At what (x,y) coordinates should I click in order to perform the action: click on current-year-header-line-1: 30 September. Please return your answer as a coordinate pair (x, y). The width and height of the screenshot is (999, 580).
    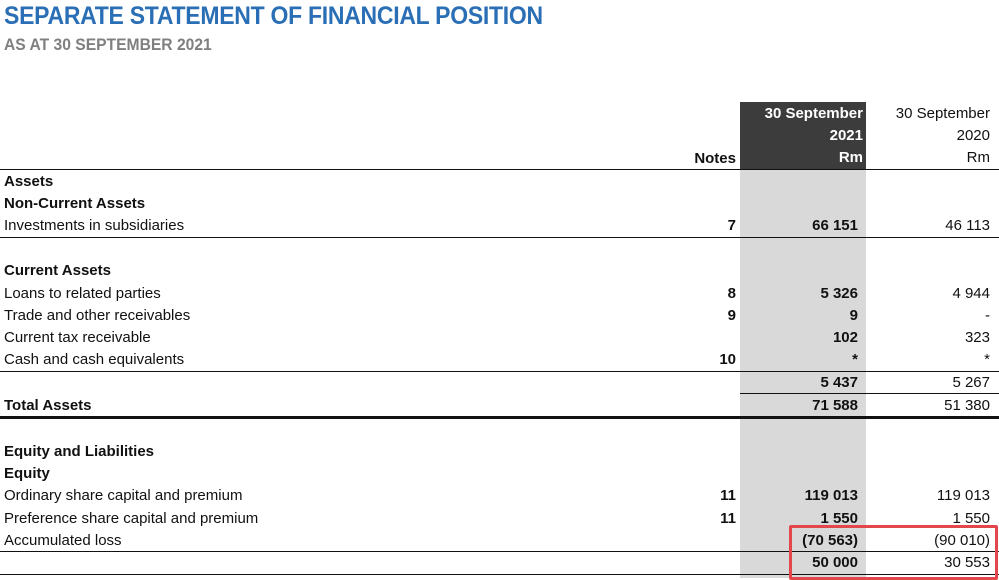
    Looking at the image, I should click on (813, 113).